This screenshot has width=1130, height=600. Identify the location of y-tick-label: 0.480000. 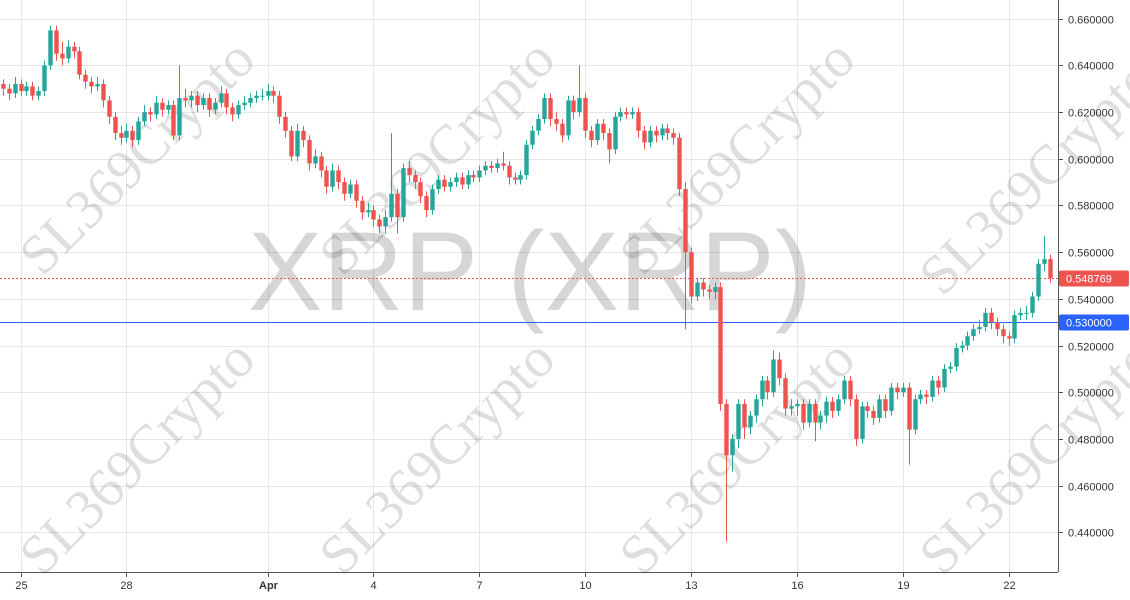
(1091, 441).